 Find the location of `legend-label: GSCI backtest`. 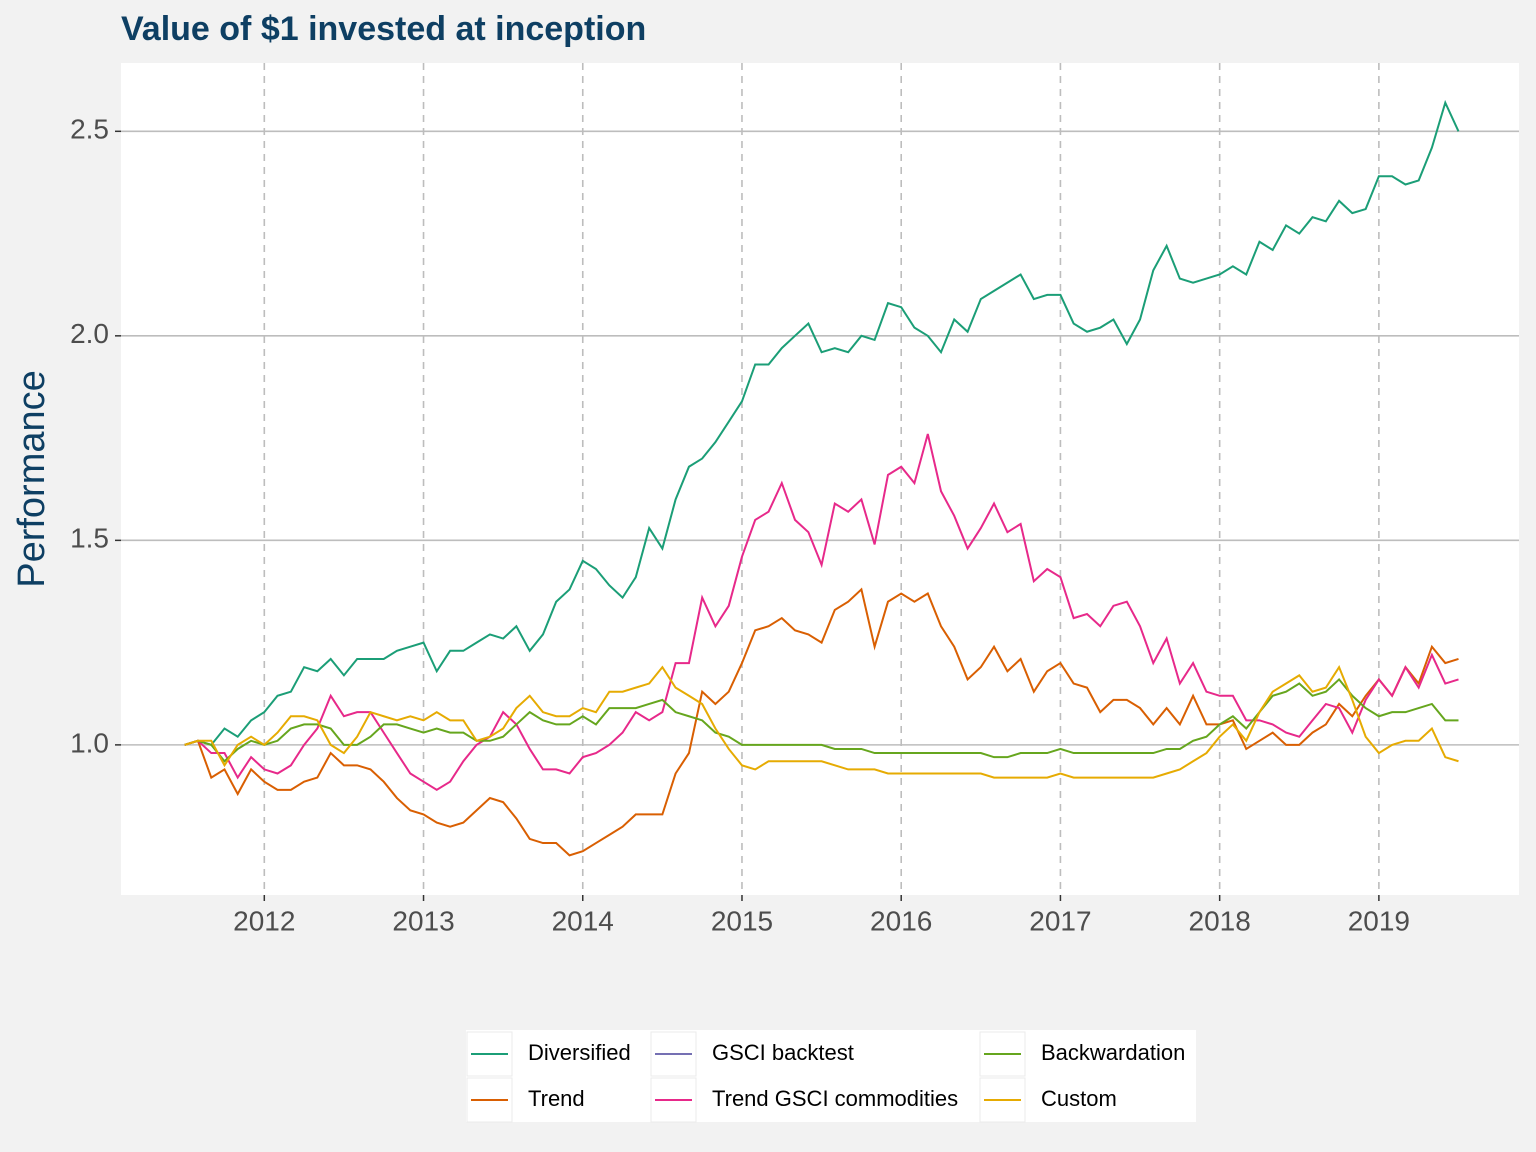

legend-label: GSCI backtest is located at coordinates (783, 1052).